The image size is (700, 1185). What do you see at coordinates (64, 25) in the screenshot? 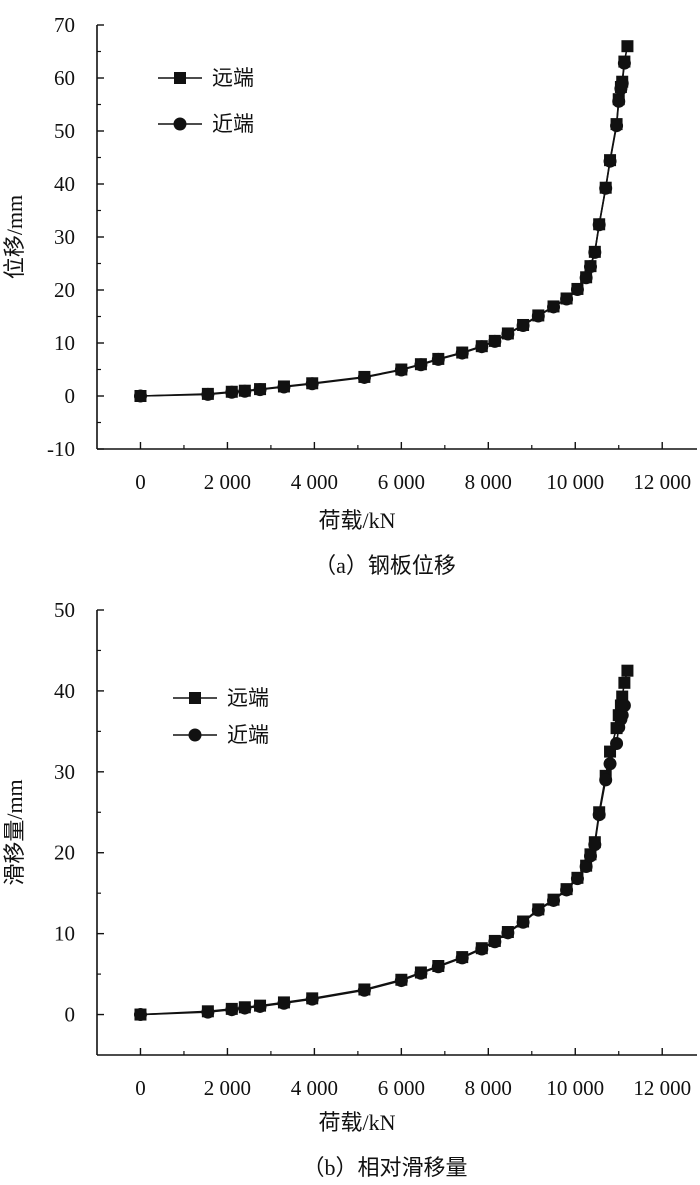
I see `y-tick-label: 70` at bounding box center [64, 25].